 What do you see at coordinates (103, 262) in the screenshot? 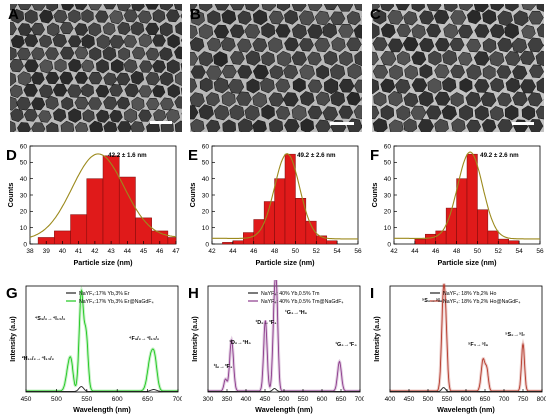
I see `x-axis-label: Particle size (nm)` at bounding box center [103, 262].